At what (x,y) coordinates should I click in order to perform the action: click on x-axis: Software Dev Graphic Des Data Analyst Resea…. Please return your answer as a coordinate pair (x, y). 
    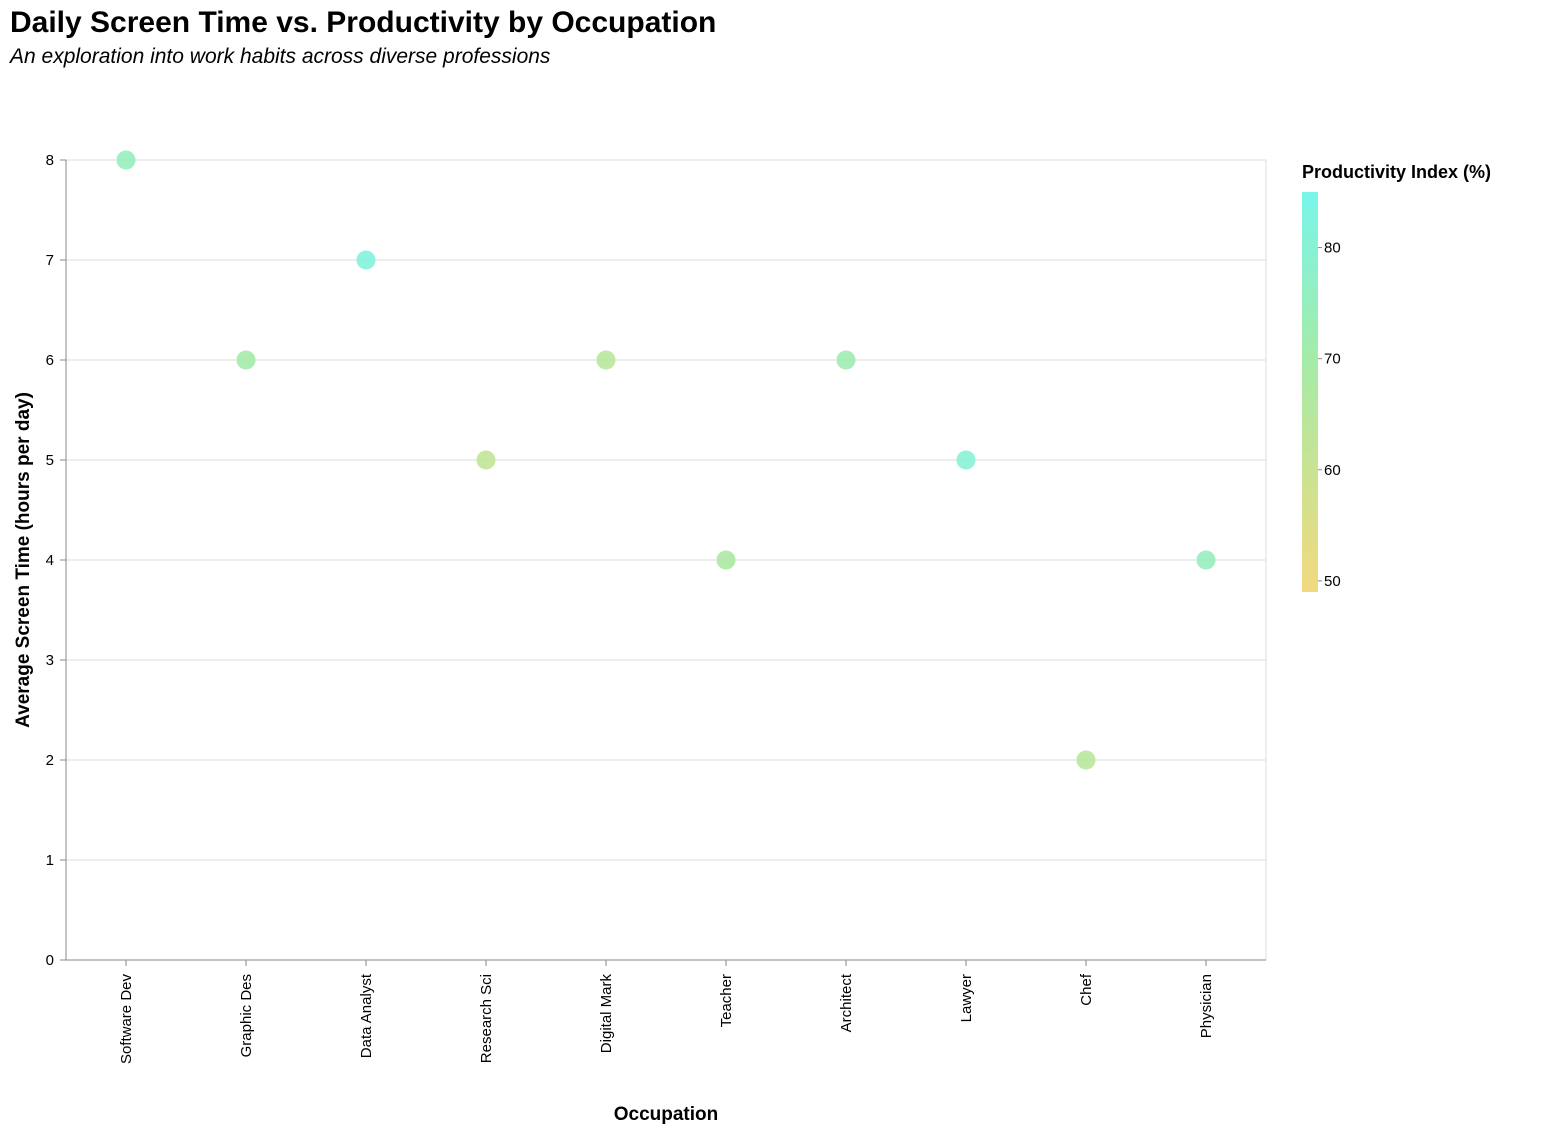
    Looking at the image, I should click on (666, 1012).